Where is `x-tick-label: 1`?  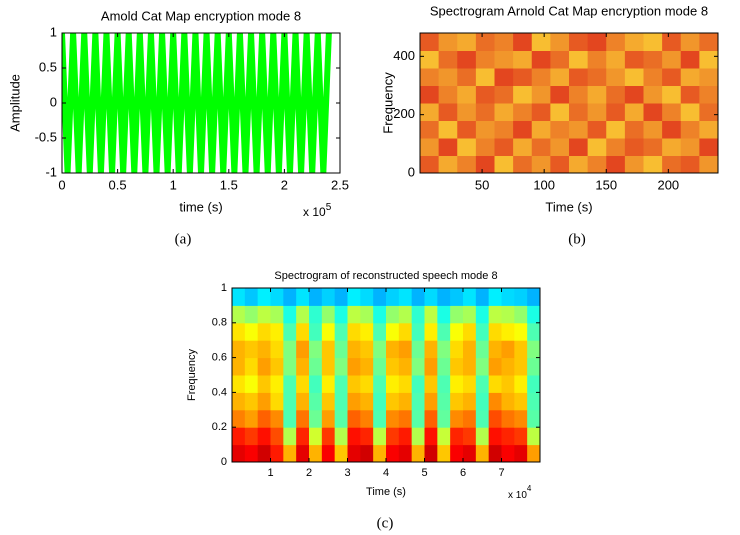 x-tick-label: 1 is located at coordinates (173, 184).